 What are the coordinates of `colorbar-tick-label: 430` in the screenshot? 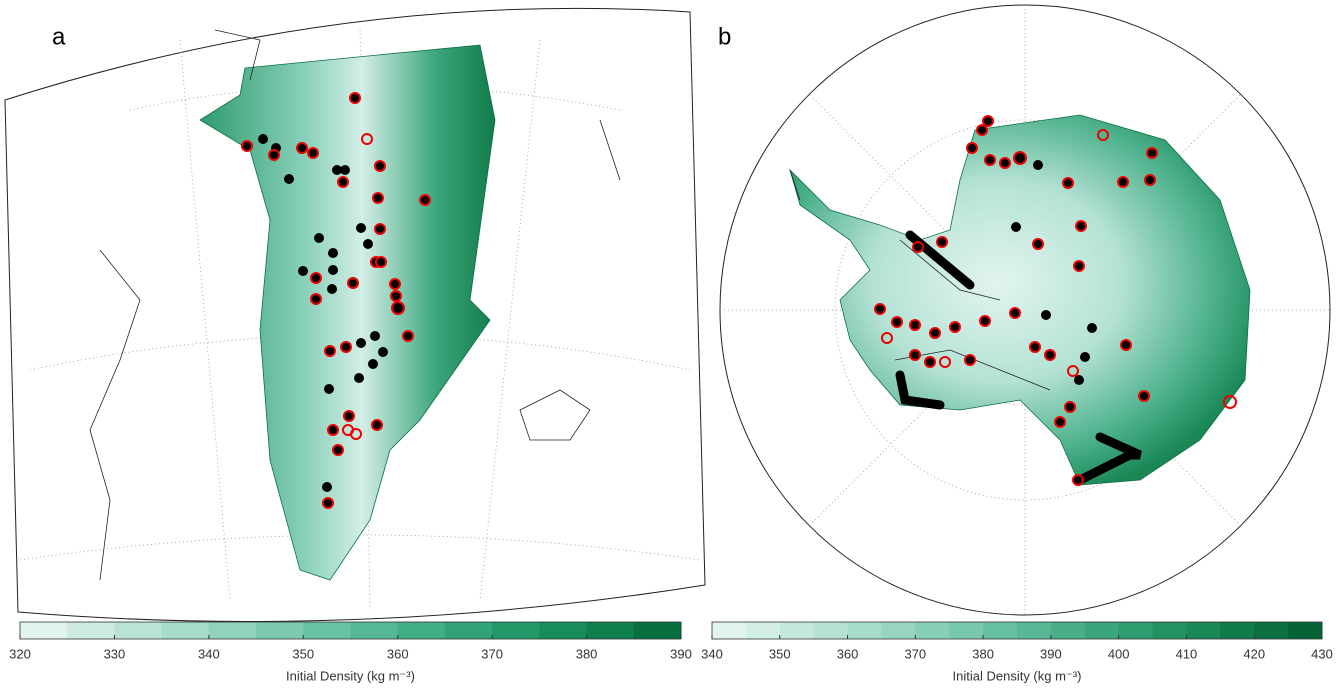 It's located at (1322, 653).